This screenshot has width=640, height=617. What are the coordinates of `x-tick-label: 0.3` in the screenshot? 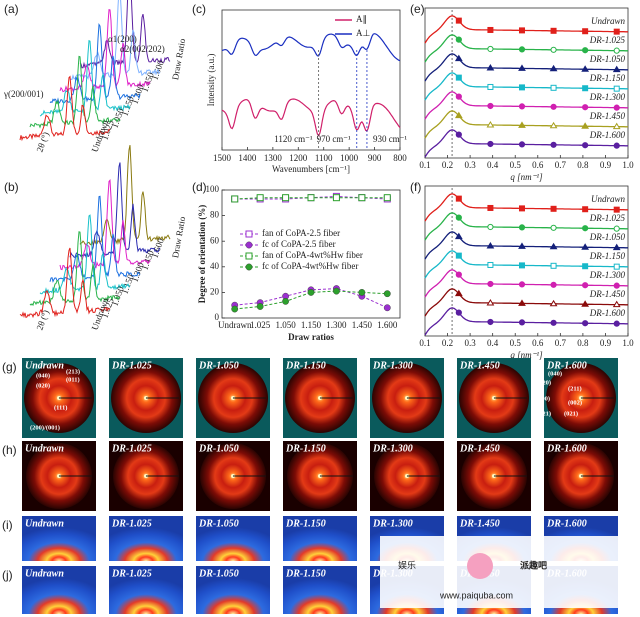 It's located at (470, 343).